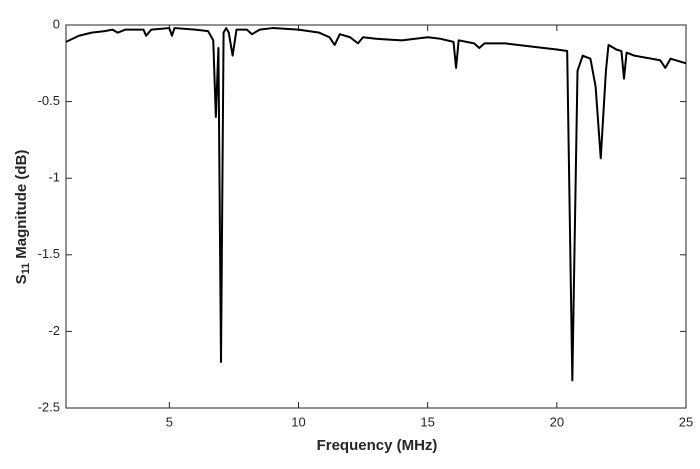 The image size is (700, 469). Describe the element at coordinates (557, 421) in the screenshot. I see `x-tick-label: 20` at that location.